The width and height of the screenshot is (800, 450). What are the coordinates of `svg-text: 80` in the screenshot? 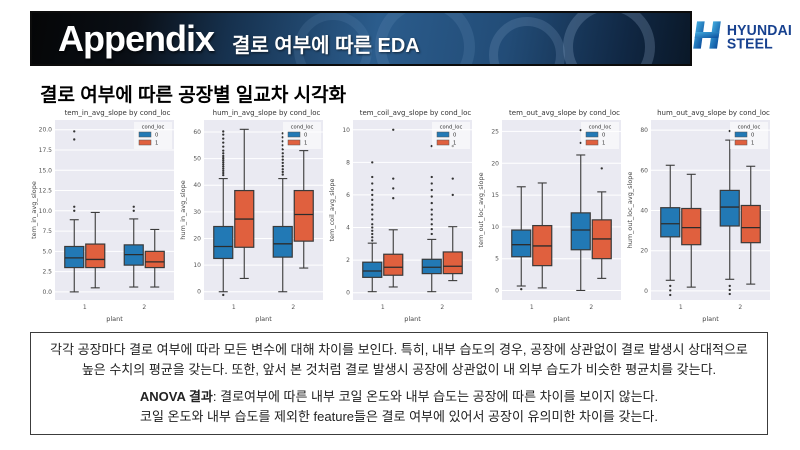 It's located at (644, 130).